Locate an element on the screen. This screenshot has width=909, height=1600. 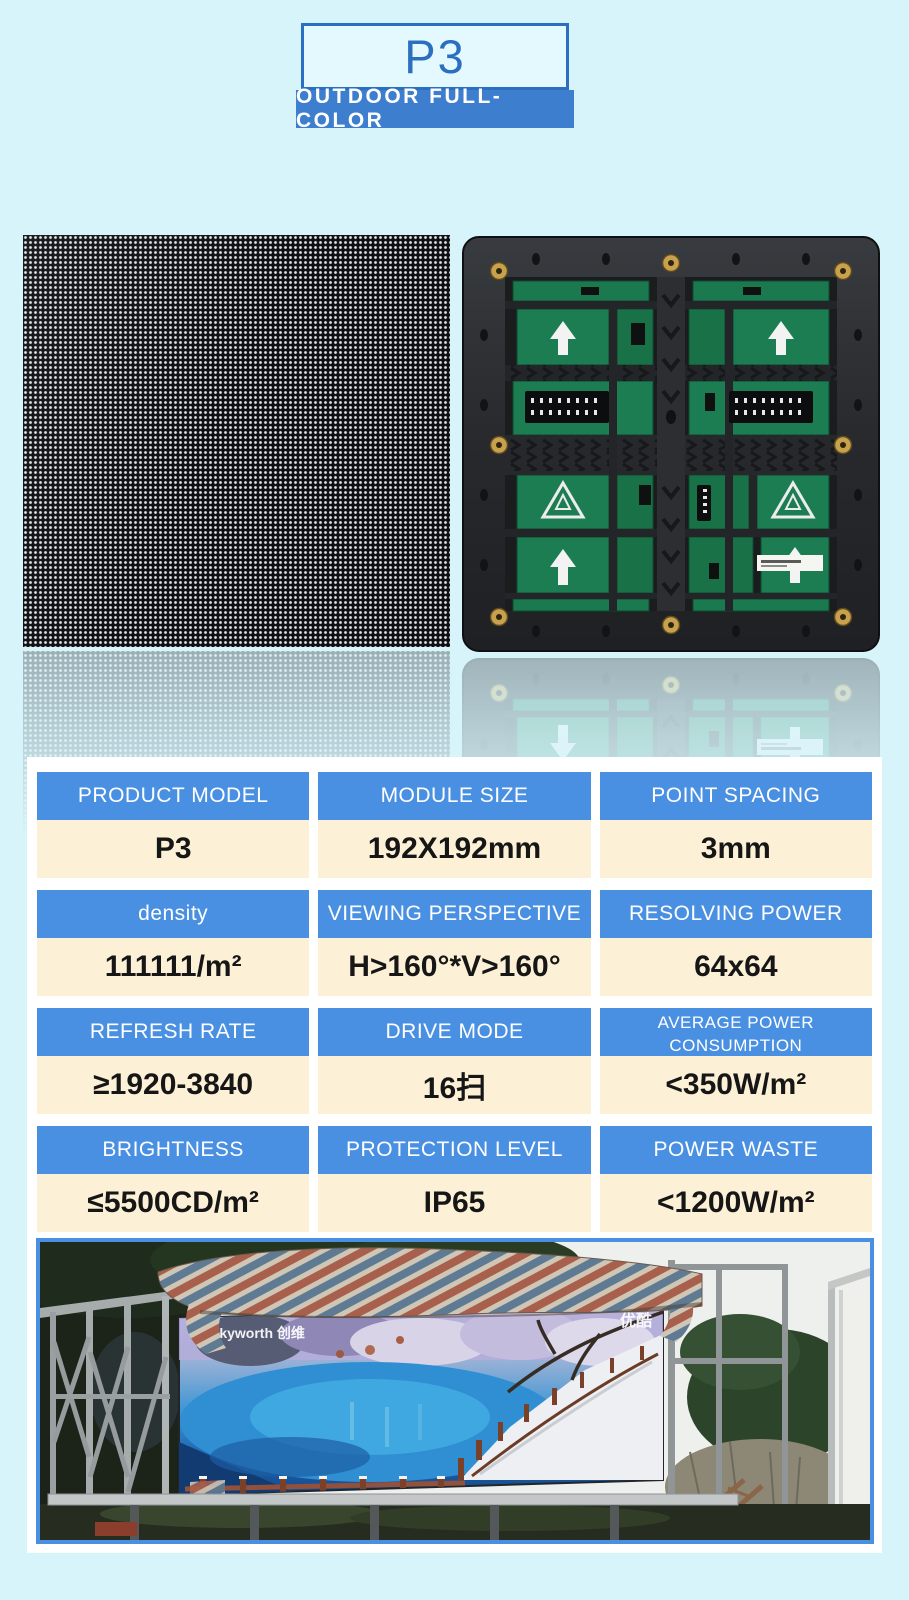
red-debris is located at coordinates (116, 1529).